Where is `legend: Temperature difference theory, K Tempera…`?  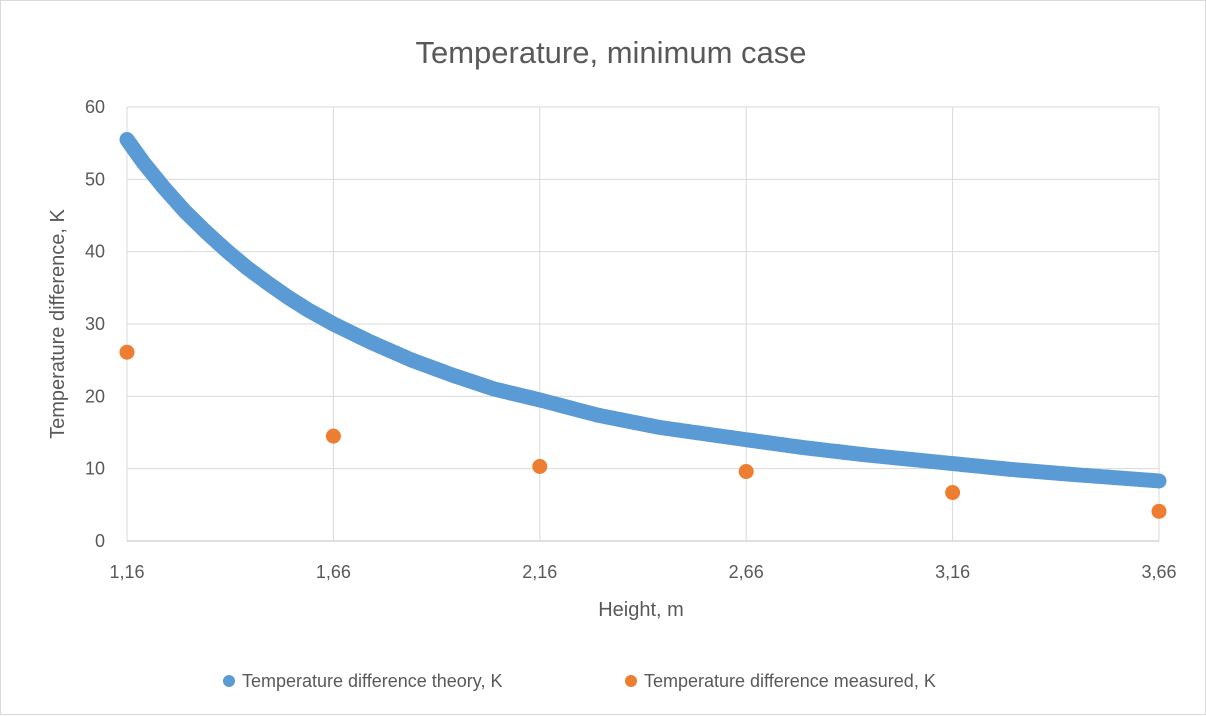
legend: Temperature difference theory, K Tempera… is located at coordinates (579, 681).